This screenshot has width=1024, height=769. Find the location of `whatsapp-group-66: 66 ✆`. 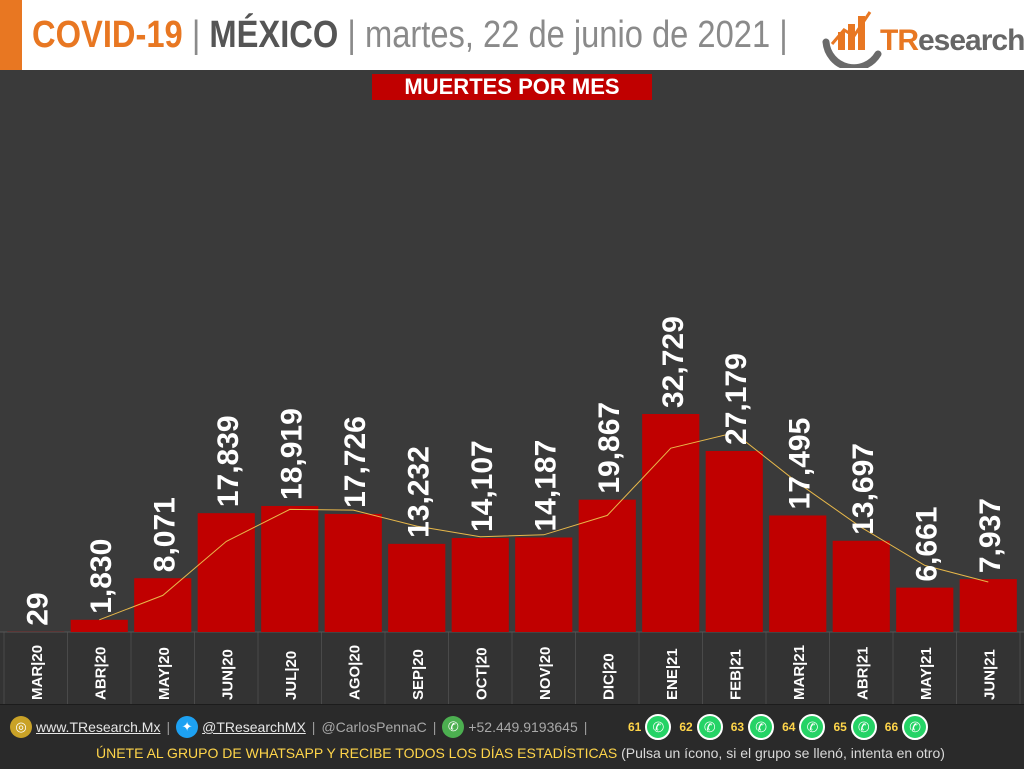

whatsapp-group-66: 66 ✆ is located at coordinates (906, 727).